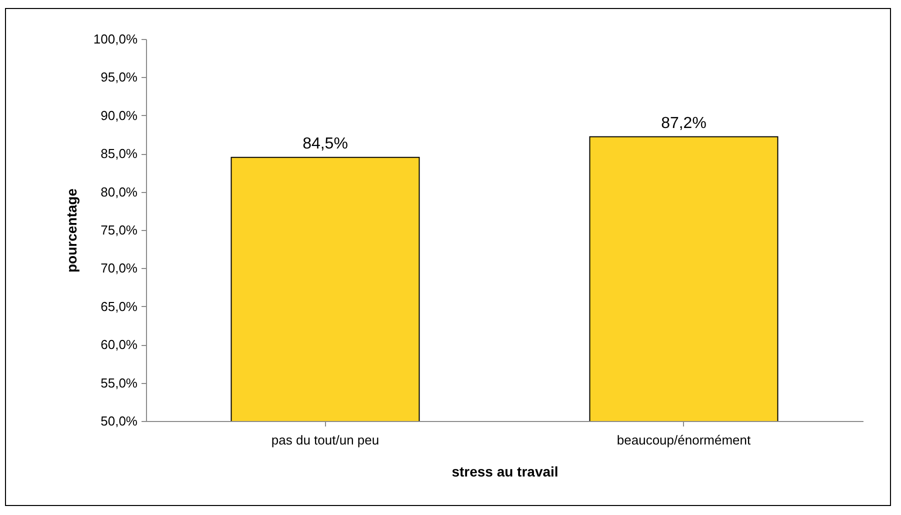  Describe the element at coordinates (119, 382) in the screenshot. I see `y-tick-label: 55,0%` at that location.